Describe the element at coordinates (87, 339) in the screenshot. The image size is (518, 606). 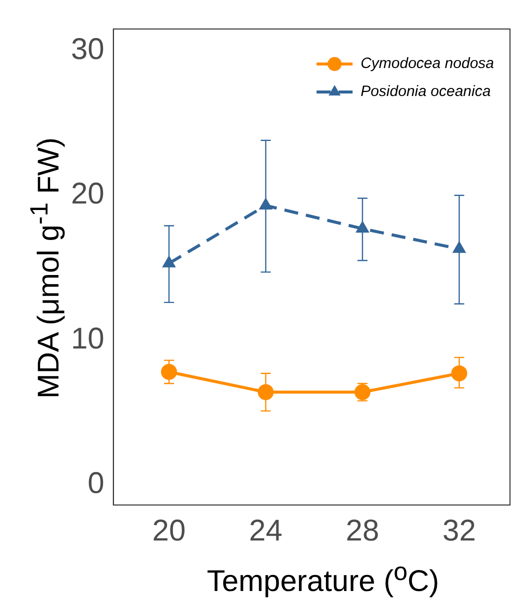
I see `y-tick-label: 10` at that location.